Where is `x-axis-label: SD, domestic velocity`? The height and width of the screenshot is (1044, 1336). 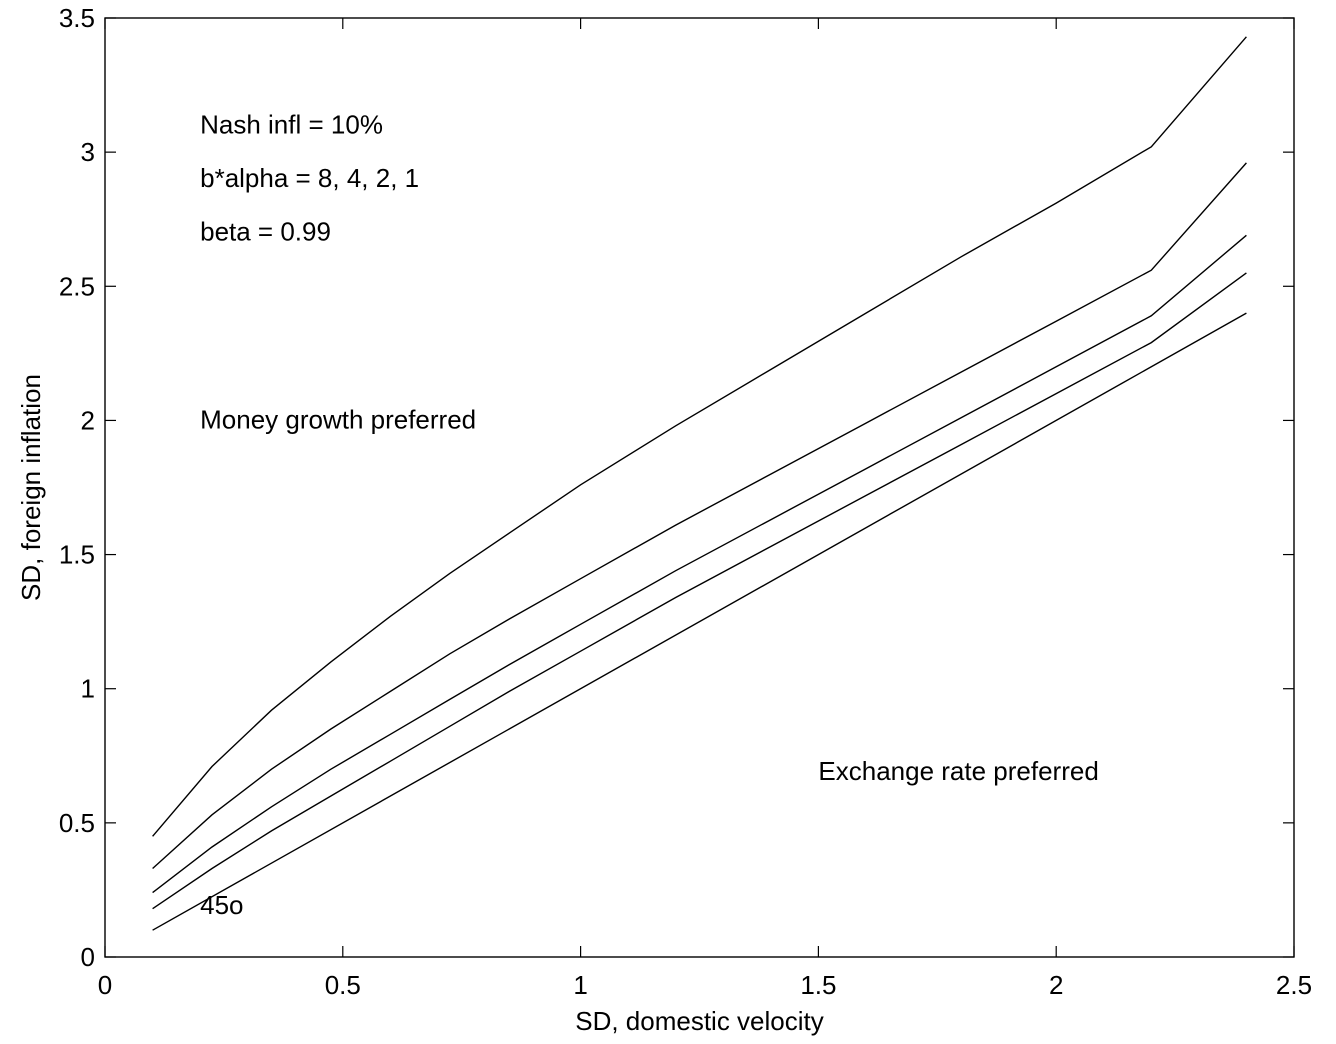
x-axis-label: SD, domestic velocity is located at coordinates (699, 1021).